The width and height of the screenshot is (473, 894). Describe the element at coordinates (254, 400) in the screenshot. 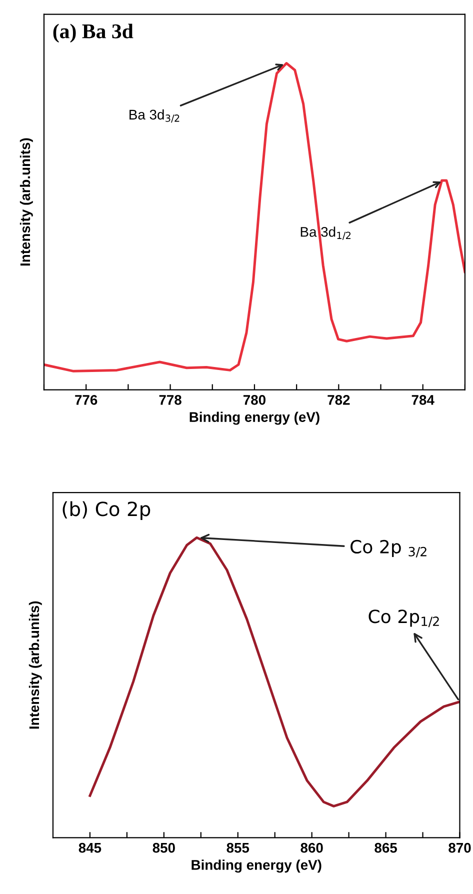

I see `x-tick-label: 780` at that location.